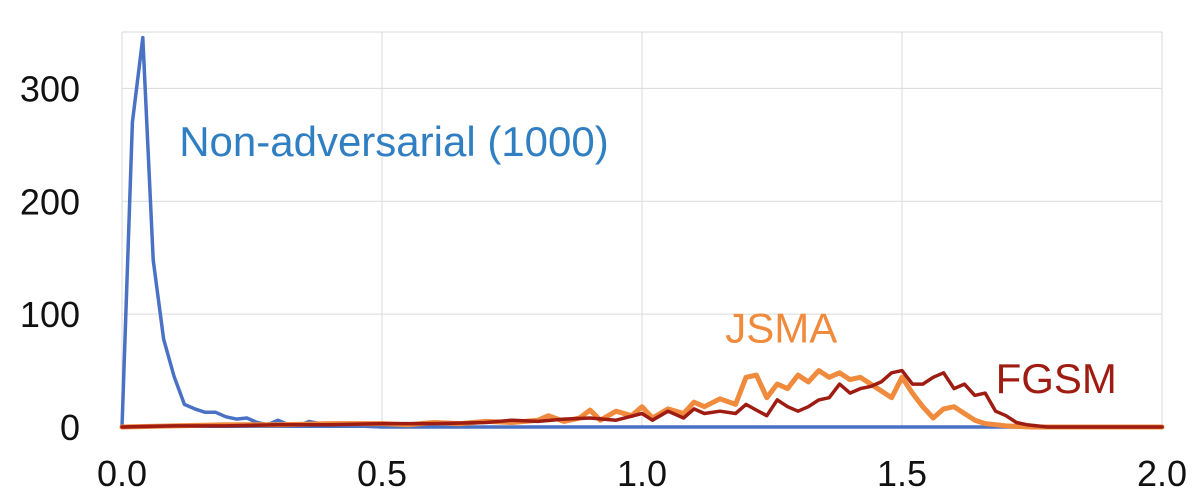  Describe the element at coordinates (642, 398) in the screenshot. I see `series-line-fgsm` at that location.